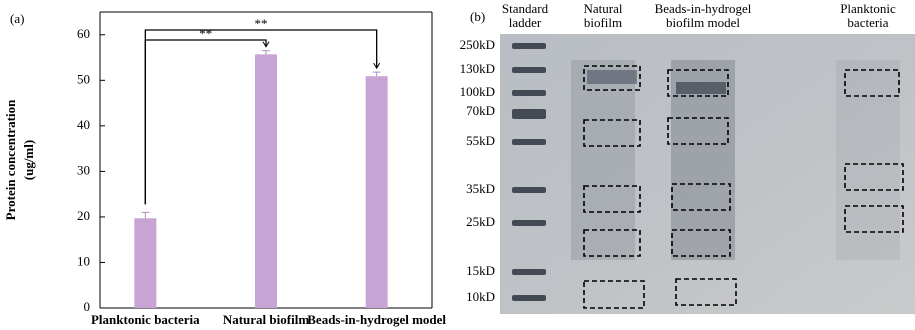 Image resolution: width=915 pixels, height=330 pixels. Describe the element at coordinates (868, 8) in the screenshot. I see `lane-label: Planktonic` at that location.